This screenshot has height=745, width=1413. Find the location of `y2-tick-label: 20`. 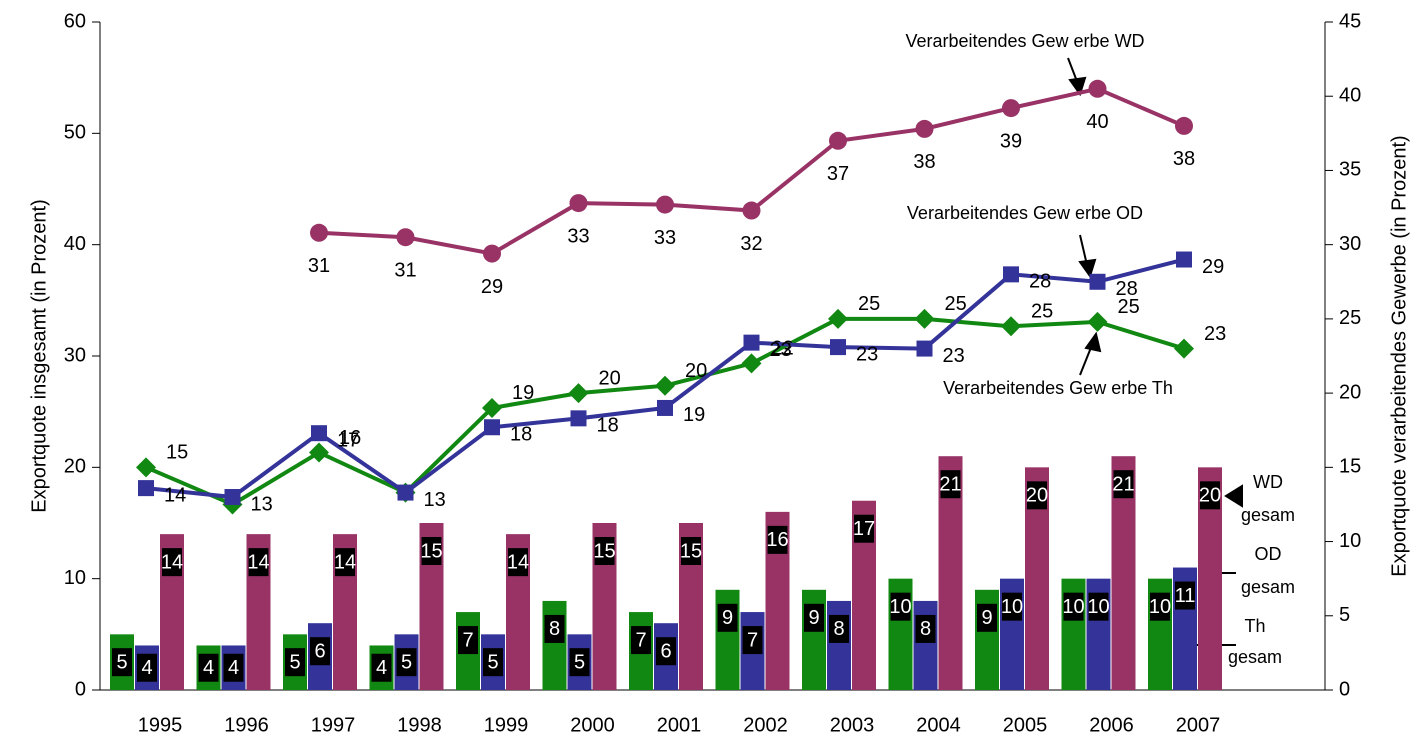

y2-tick-label: 20 is located at coordinates (1350, 392).